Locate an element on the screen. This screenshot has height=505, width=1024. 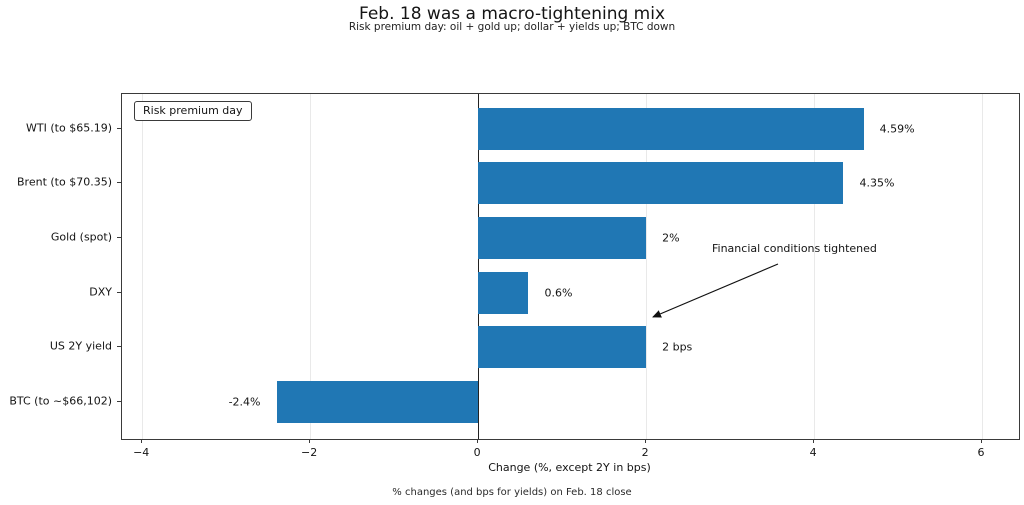
annotation-text: Financial conditions tightened is located at coordinates (794, 248).